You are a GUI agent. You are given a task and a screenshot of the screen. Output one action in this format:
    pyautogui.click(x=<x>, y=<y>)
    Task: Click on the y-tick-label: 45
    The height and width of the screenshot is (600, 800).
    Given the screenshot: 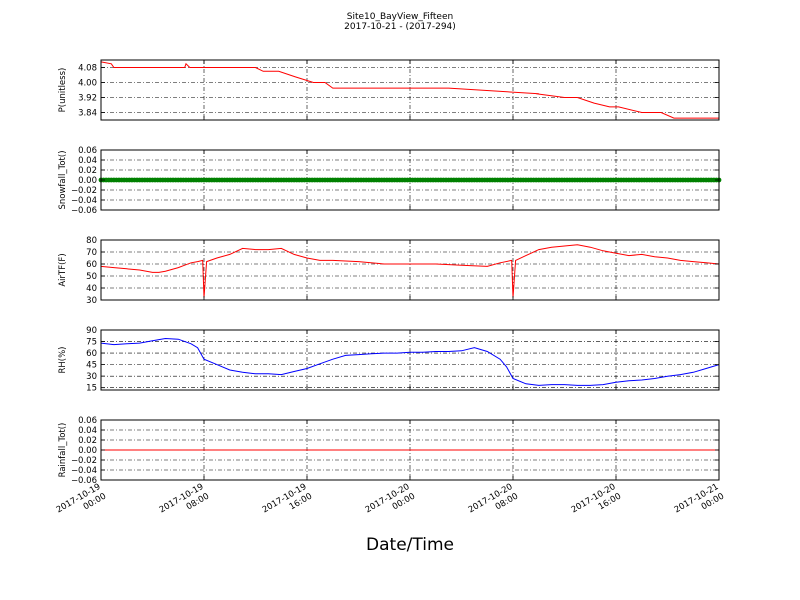 What is the action you would take?
    pyautogui.click(x=91, y=366)
    